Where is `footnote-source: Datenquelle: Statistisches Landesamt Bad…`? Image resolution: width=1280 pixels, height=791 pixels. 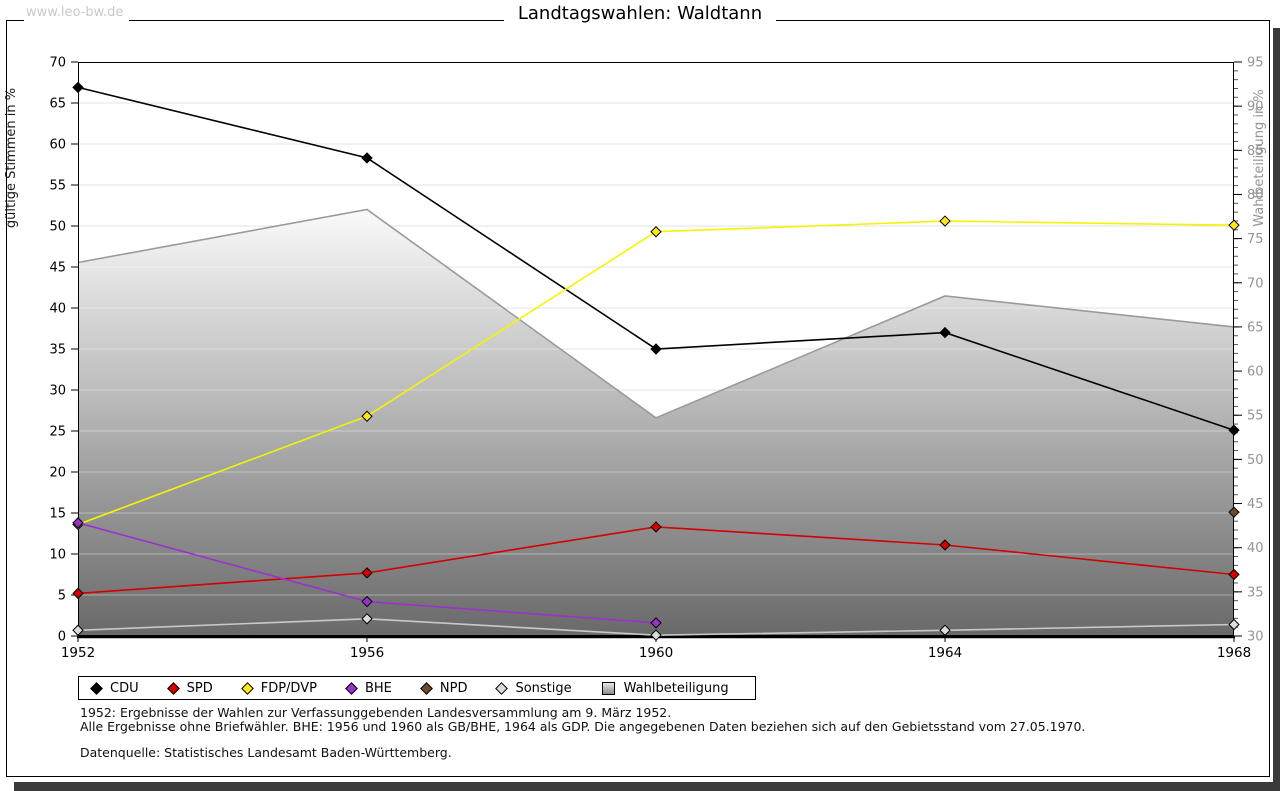
footnote-source: Datenquelle: Statistisches Landesamt Bad… is located at coordinates (266, 752).